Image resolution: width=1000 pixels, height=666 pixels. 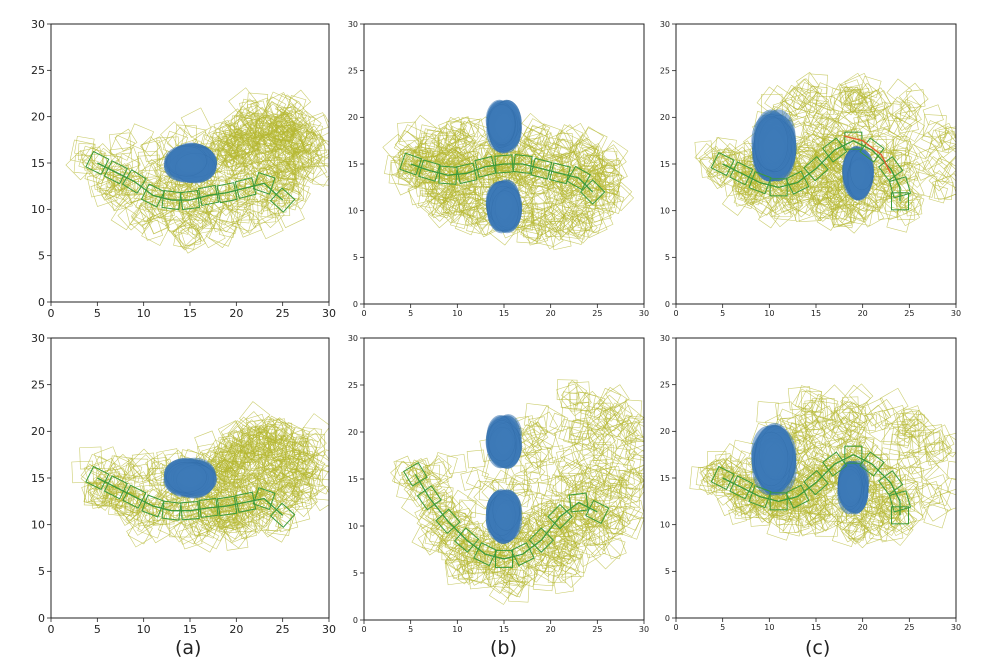 What do you see at coordinates (675, 627) in the screenshot?
I see `x-tick-label: 0` at bounding box center [675, 627].